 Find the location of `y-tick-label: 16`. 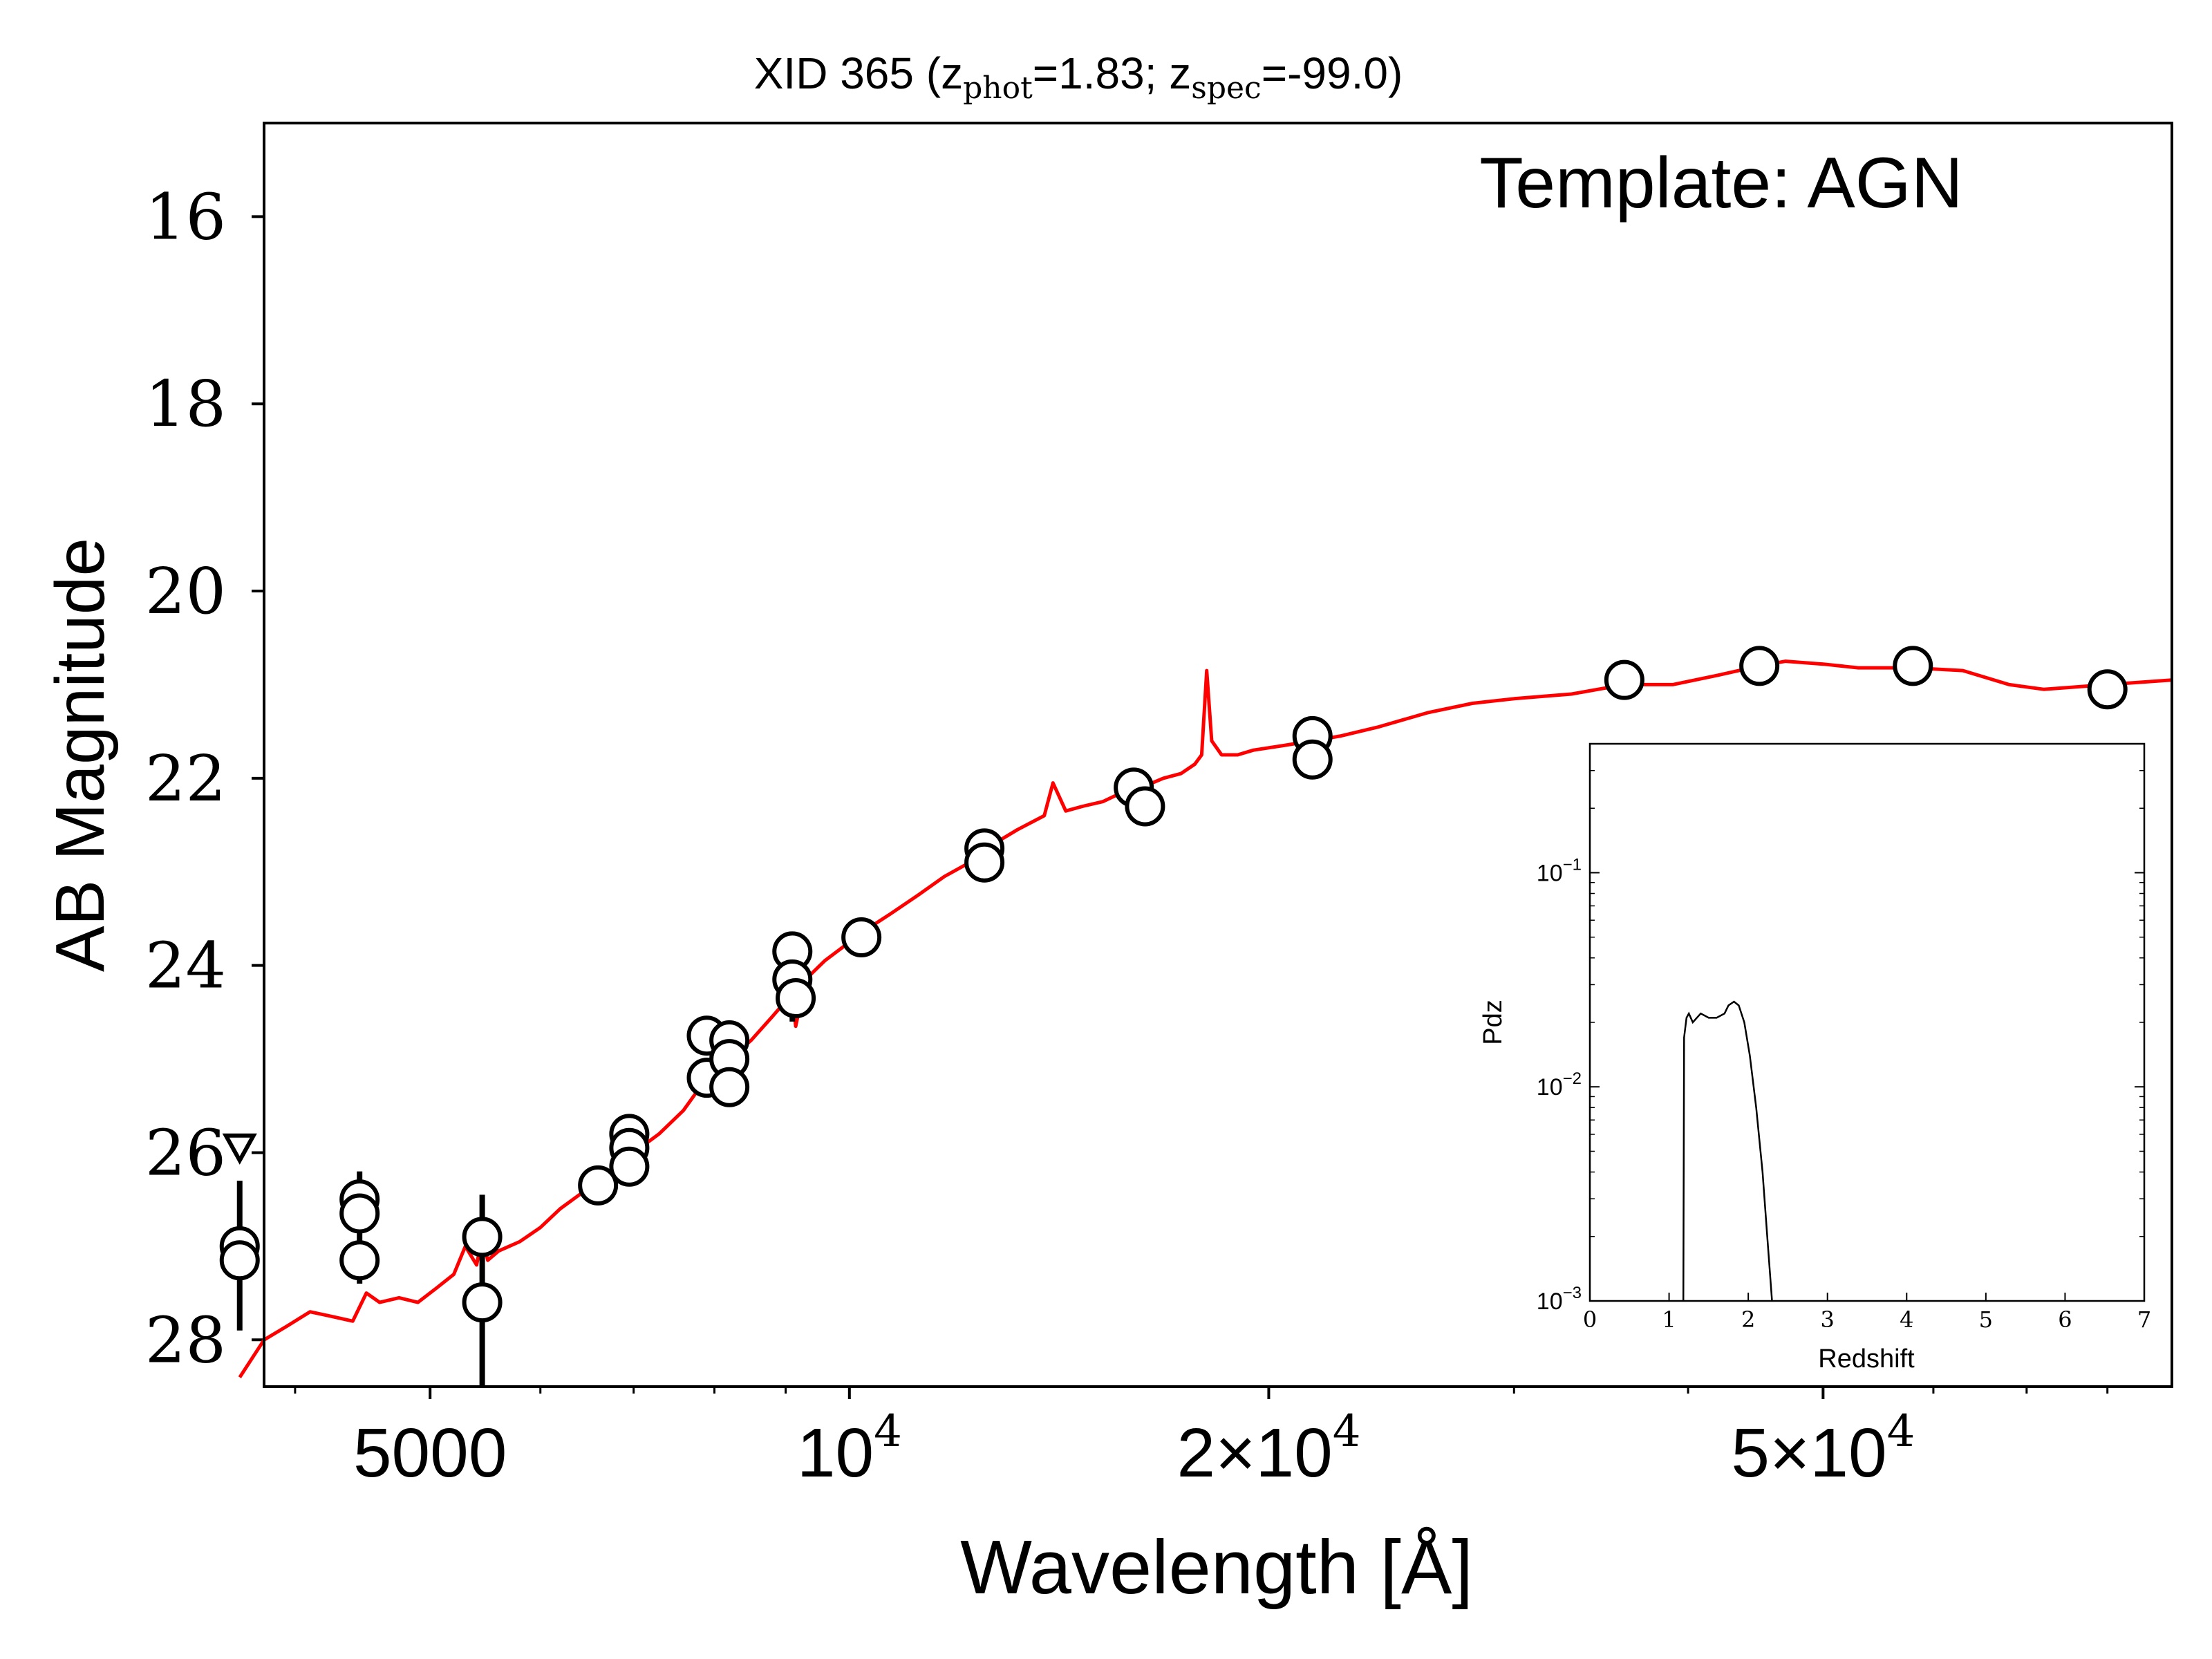

y-tick-label: 16 is located at coordinates (185, 217).